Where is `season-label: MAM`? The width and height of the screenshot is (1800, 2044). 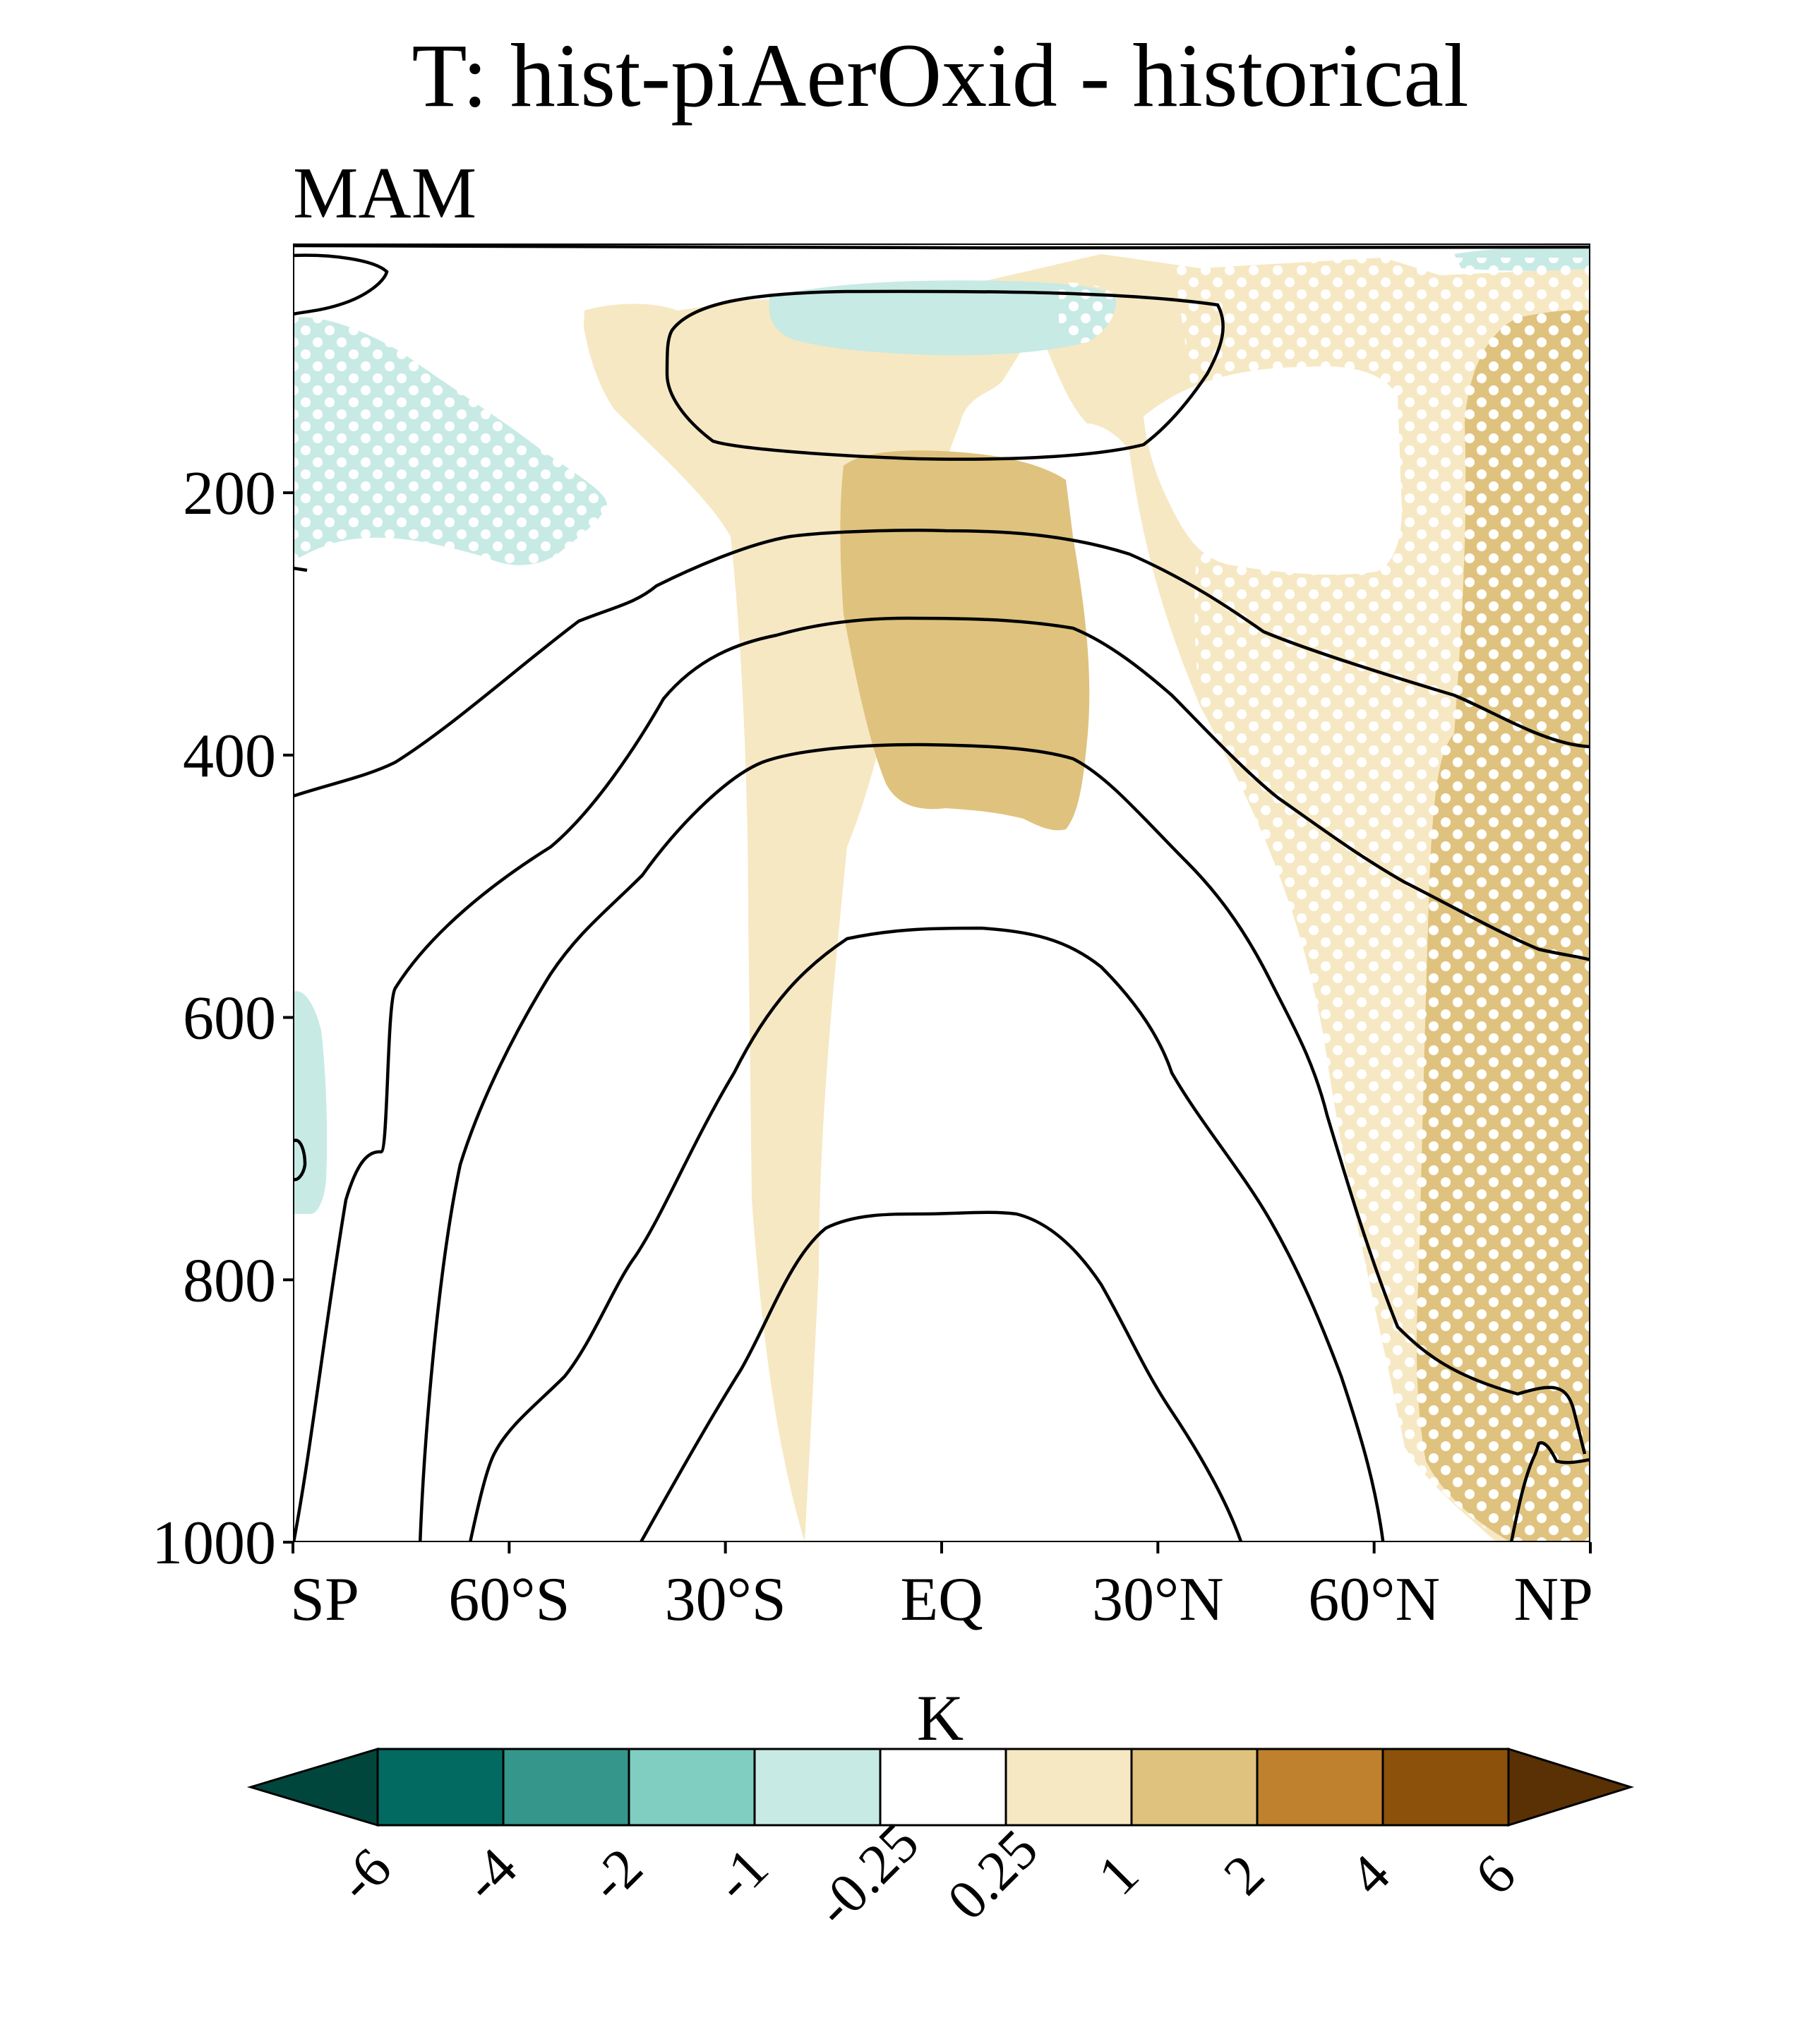 season-label: MAM is located at coordinates (385, 193).